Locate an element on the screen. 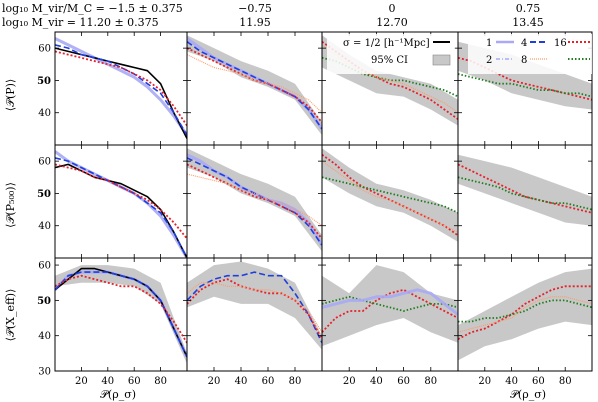 The width and height of the screenshot is (598, 402). row-label-2: log₁₀ M_vir = 11.20 ± 0.375 is located at coordinates (80, 22).